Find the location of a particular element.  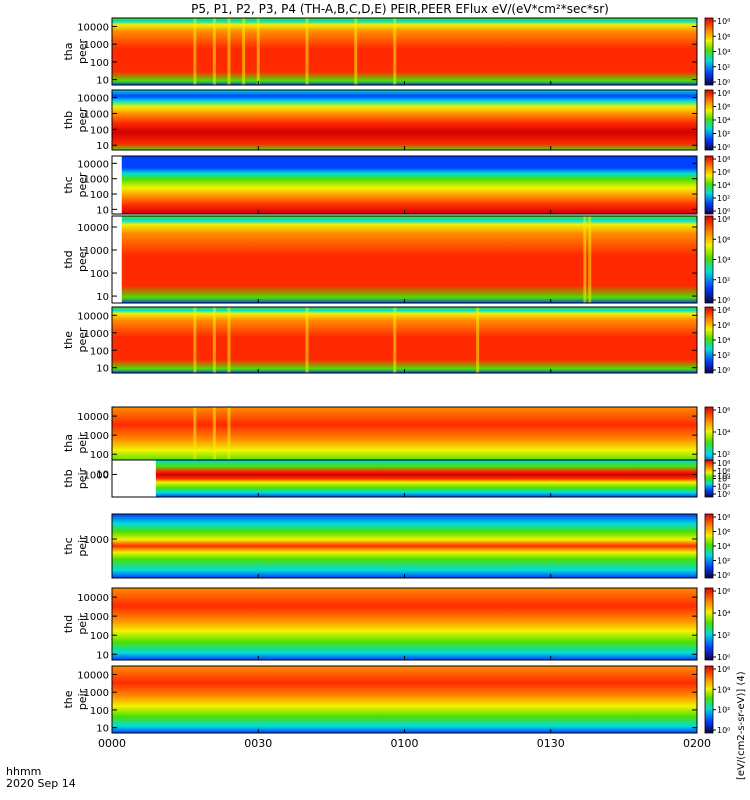

panel-the-peir: the peir 10 100 1000 10000 10⁰ 10² 10⁴ 10⁶ is located at coordinates (396, 700).